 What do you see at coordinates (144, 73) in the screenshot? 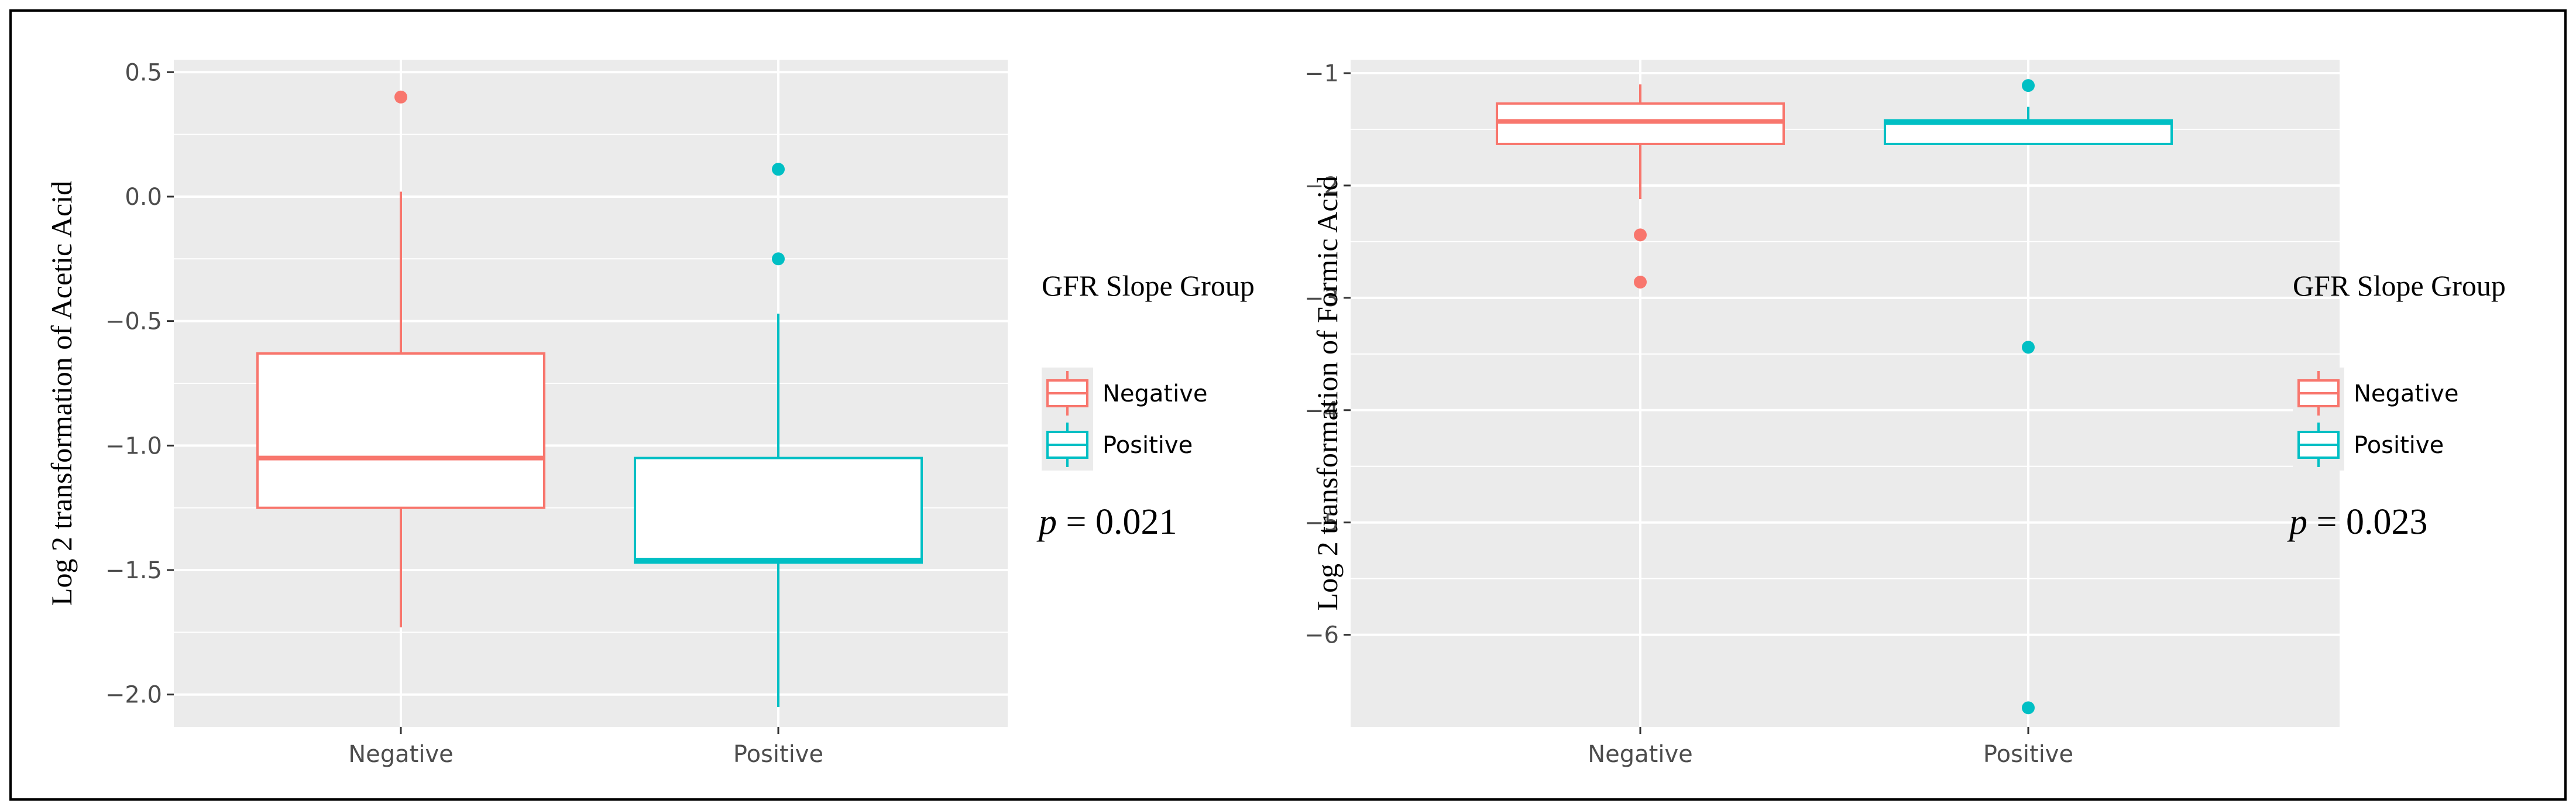
I see `y-tick-label: 0.5` at bounding box center [144, 73].